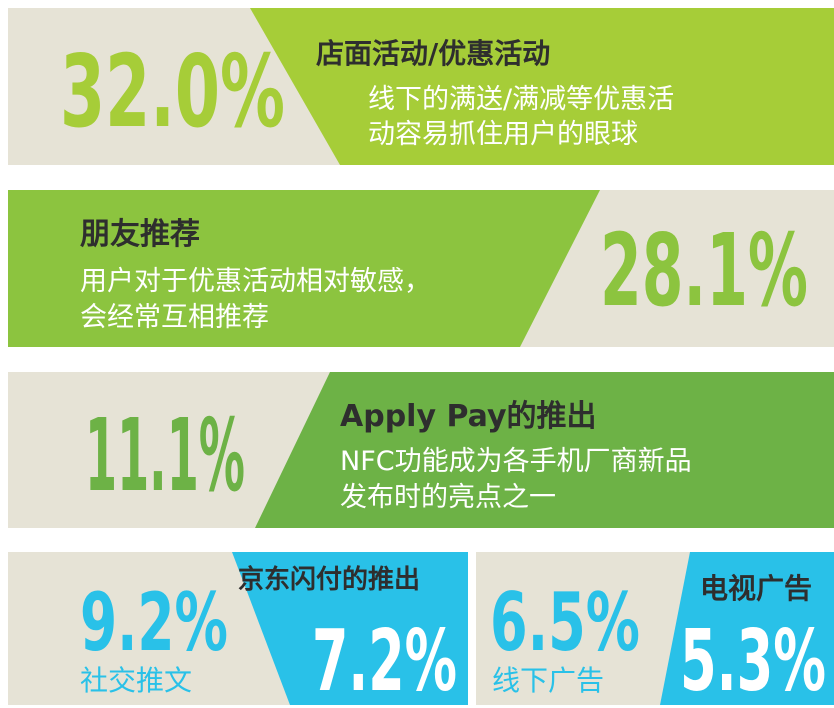 The width and height of the screenshot is (834, 708). What do you see at coordinates (165, 455) in the screenshot?
I see `percent: 11.1%` at bounding box center [165, 455].